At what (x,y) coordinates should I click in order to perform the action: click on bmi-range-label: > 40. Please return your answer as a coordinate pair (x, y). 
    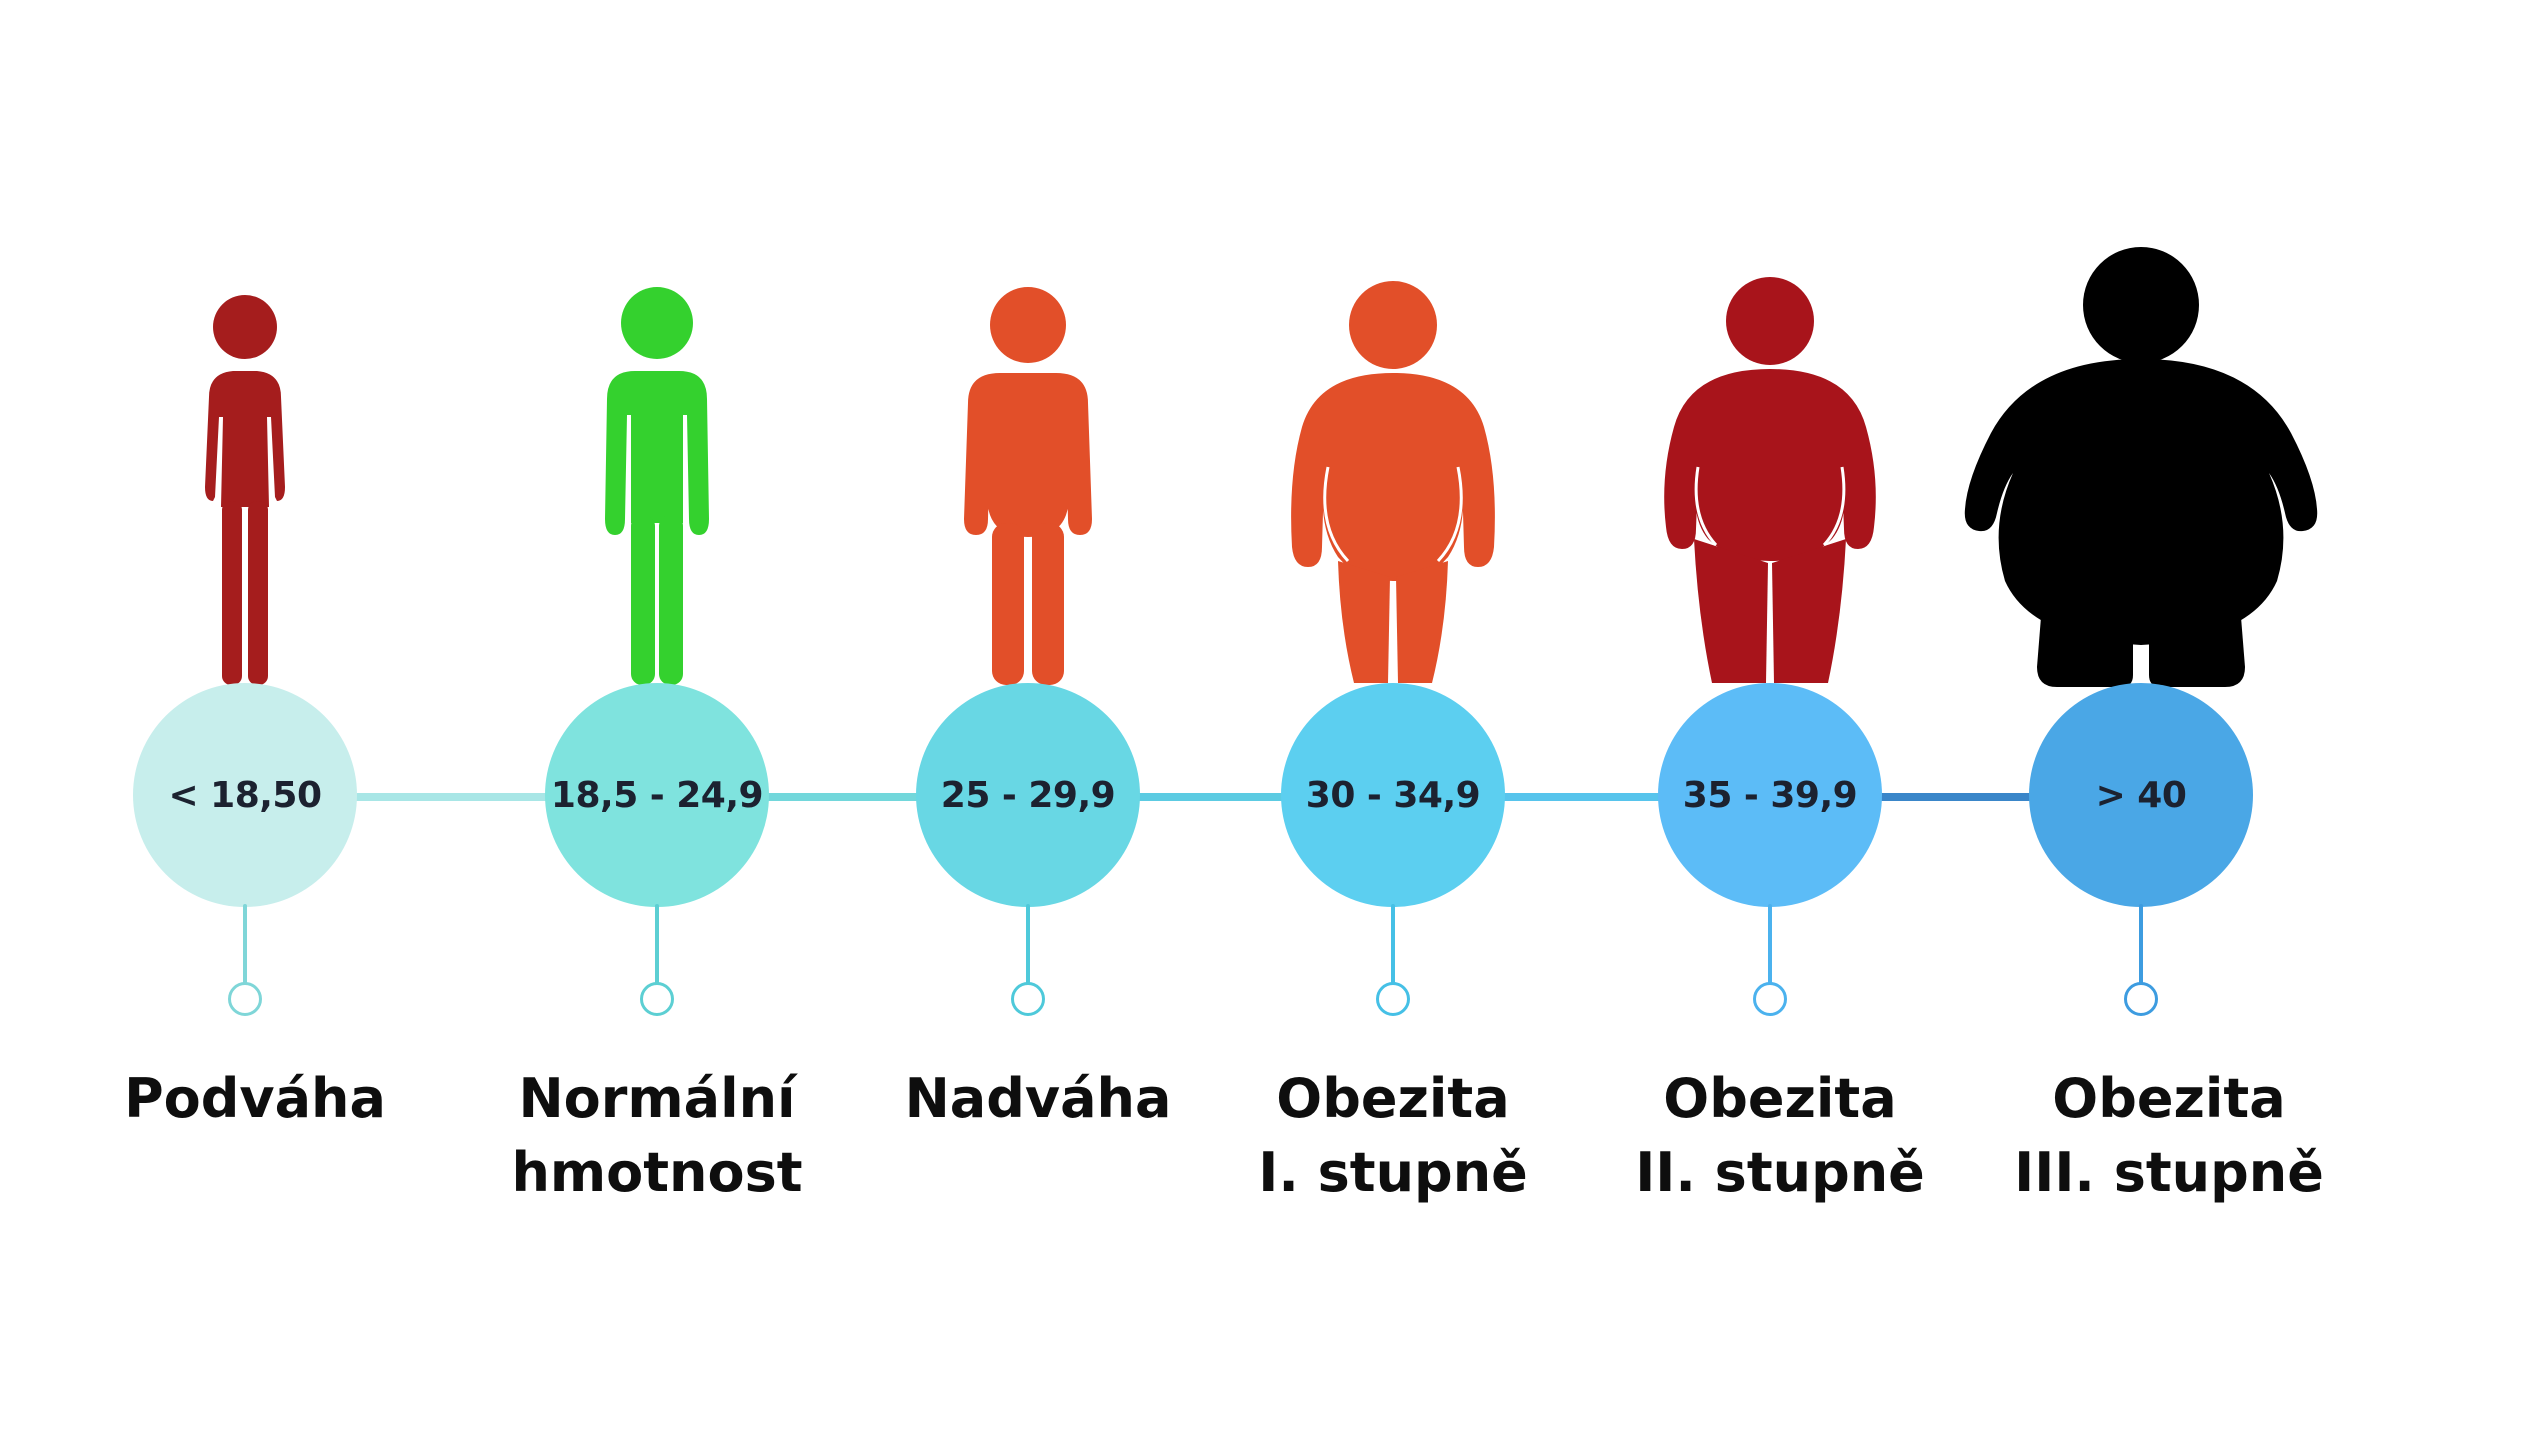
    Looking at the image, I should click on (2141, 795).